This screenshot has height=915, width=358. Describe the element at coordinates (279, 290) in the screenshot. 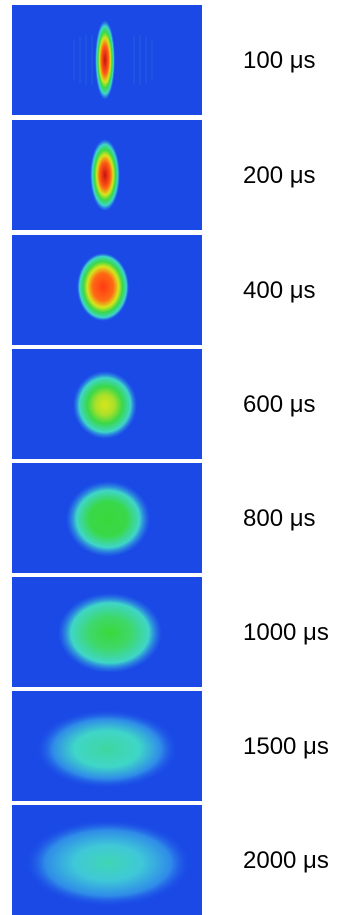

I see `time-label-3: 400 μs` at that location.